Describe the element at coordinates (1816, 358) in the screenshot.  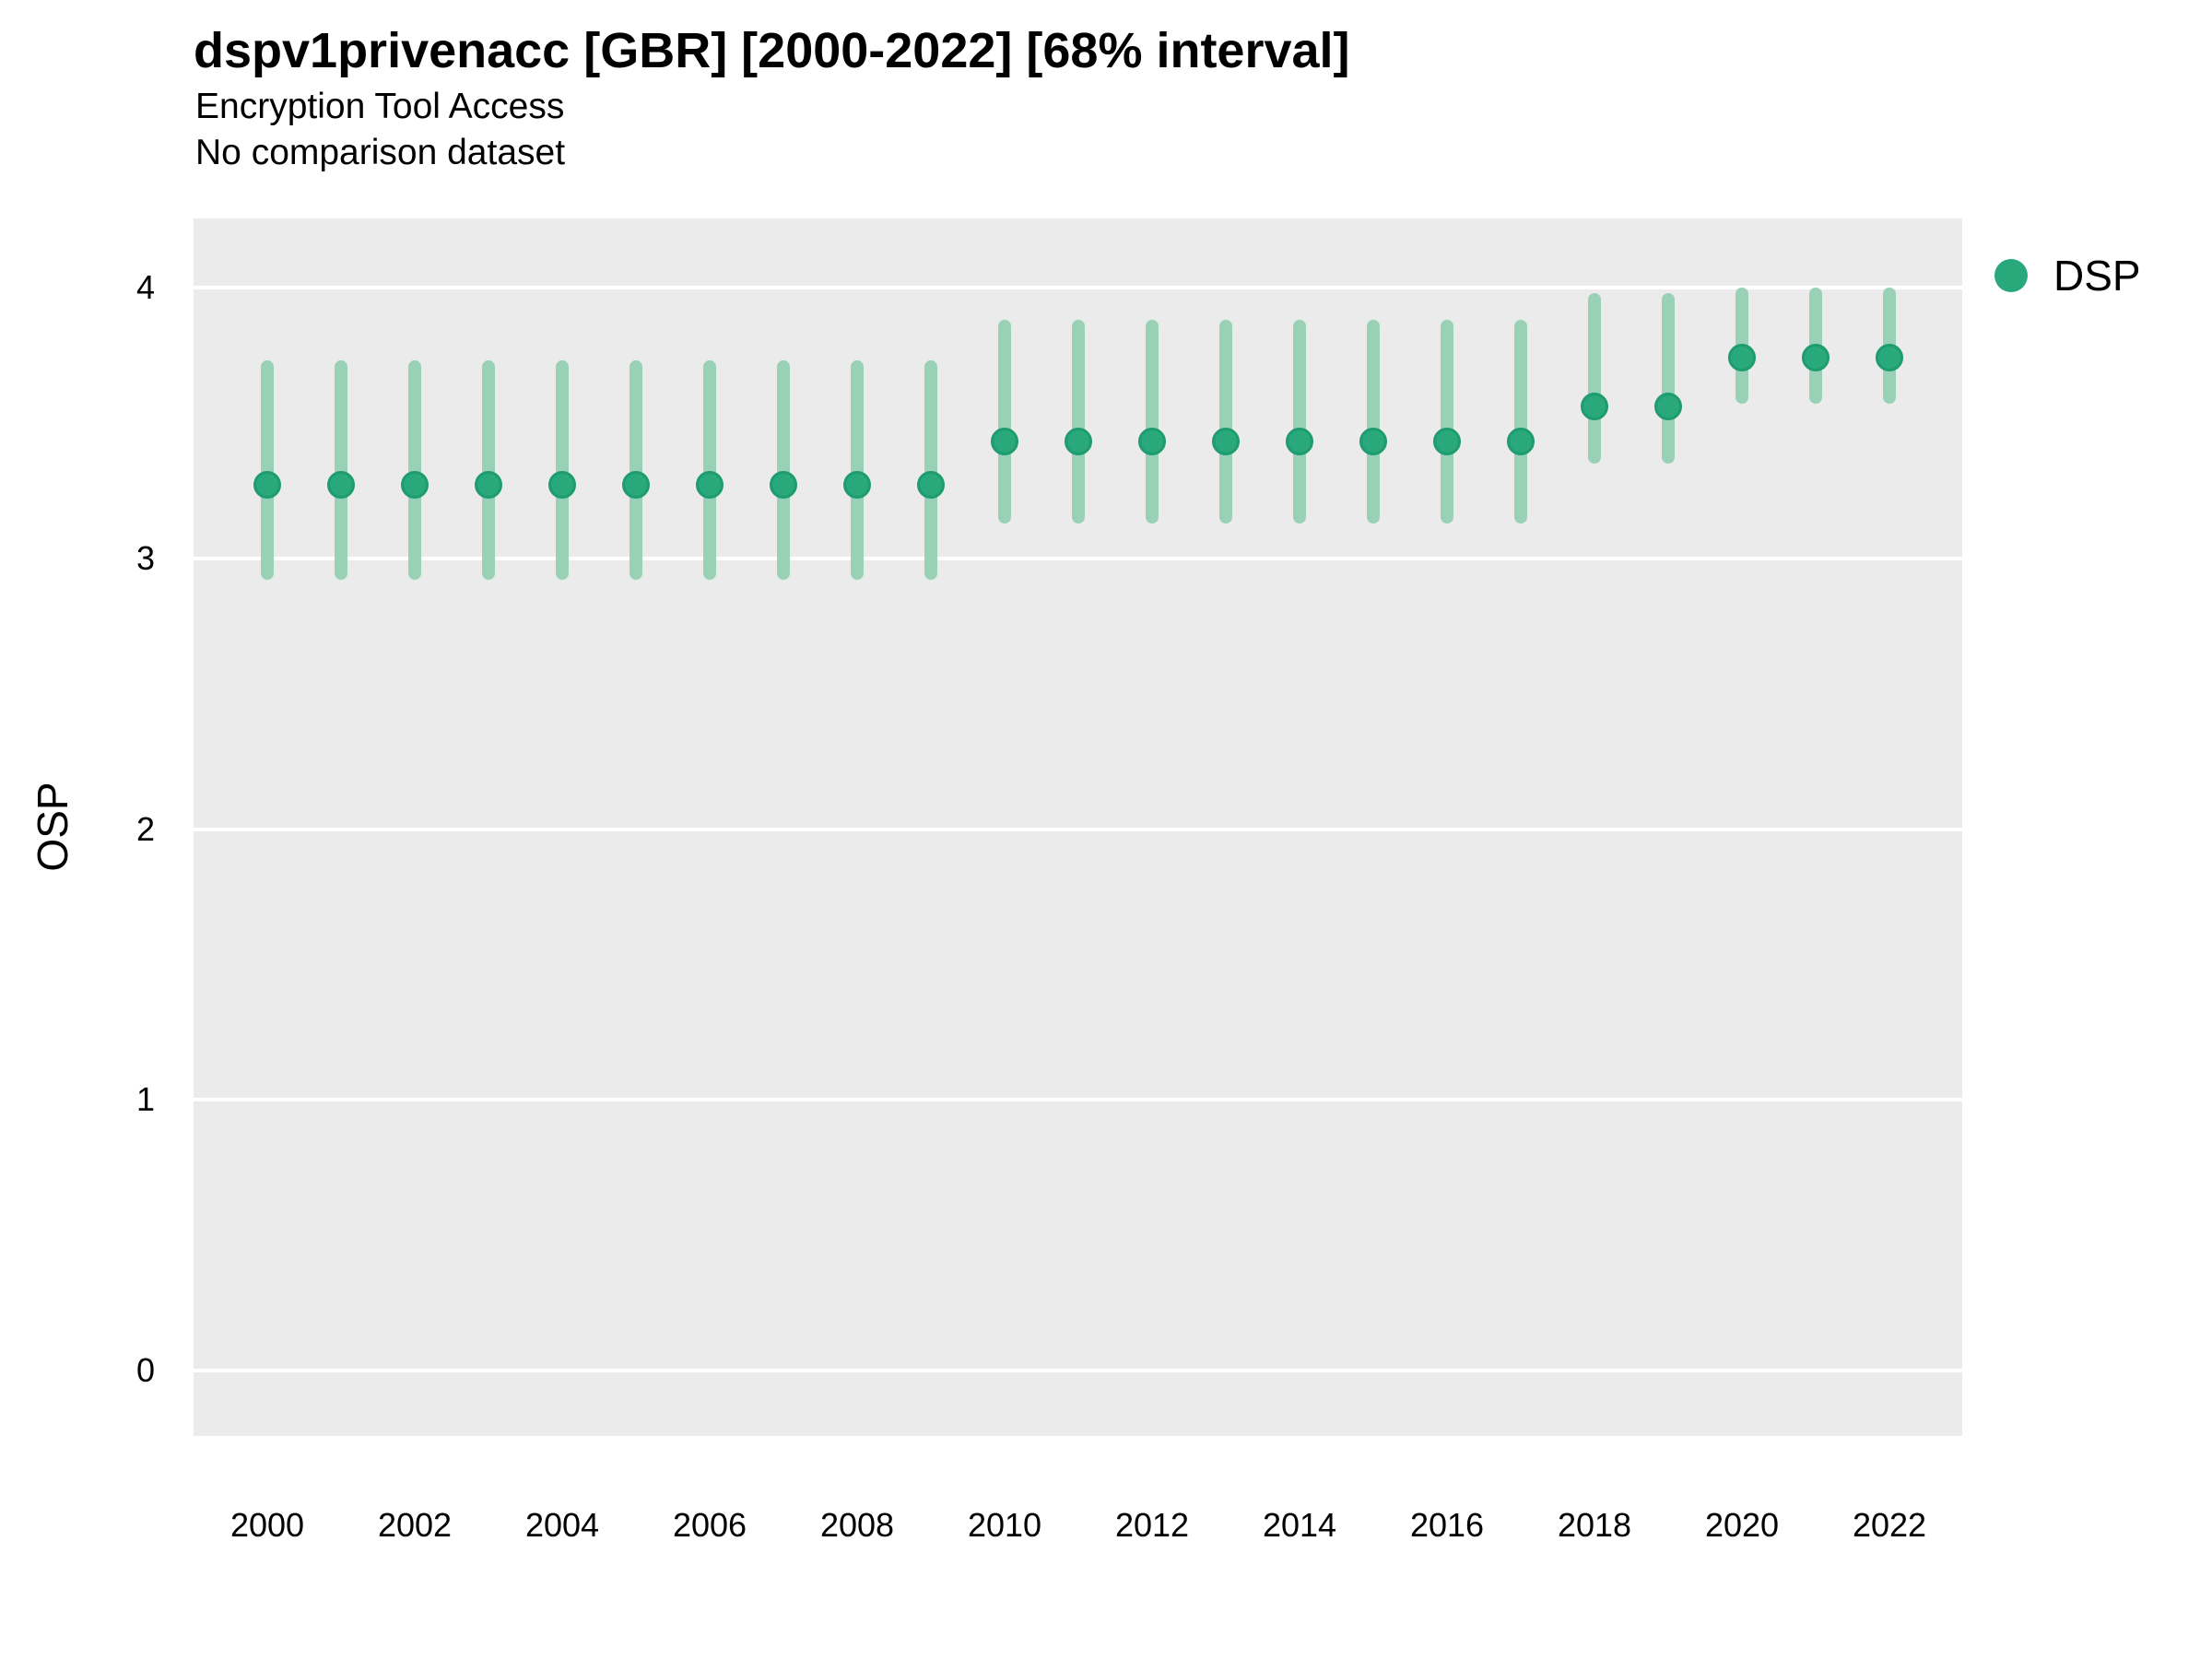
I see `data-point-2021` at that location.